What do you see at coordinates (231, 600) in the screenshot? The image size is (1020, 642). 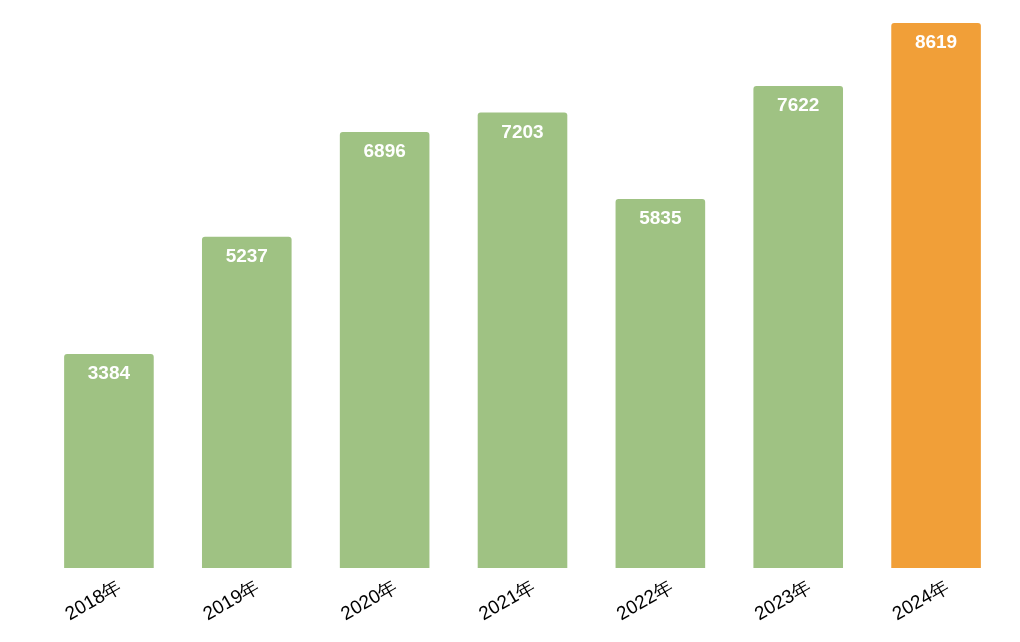 I see `x-tick-label: 2019年` at bounding box center [231, 600].